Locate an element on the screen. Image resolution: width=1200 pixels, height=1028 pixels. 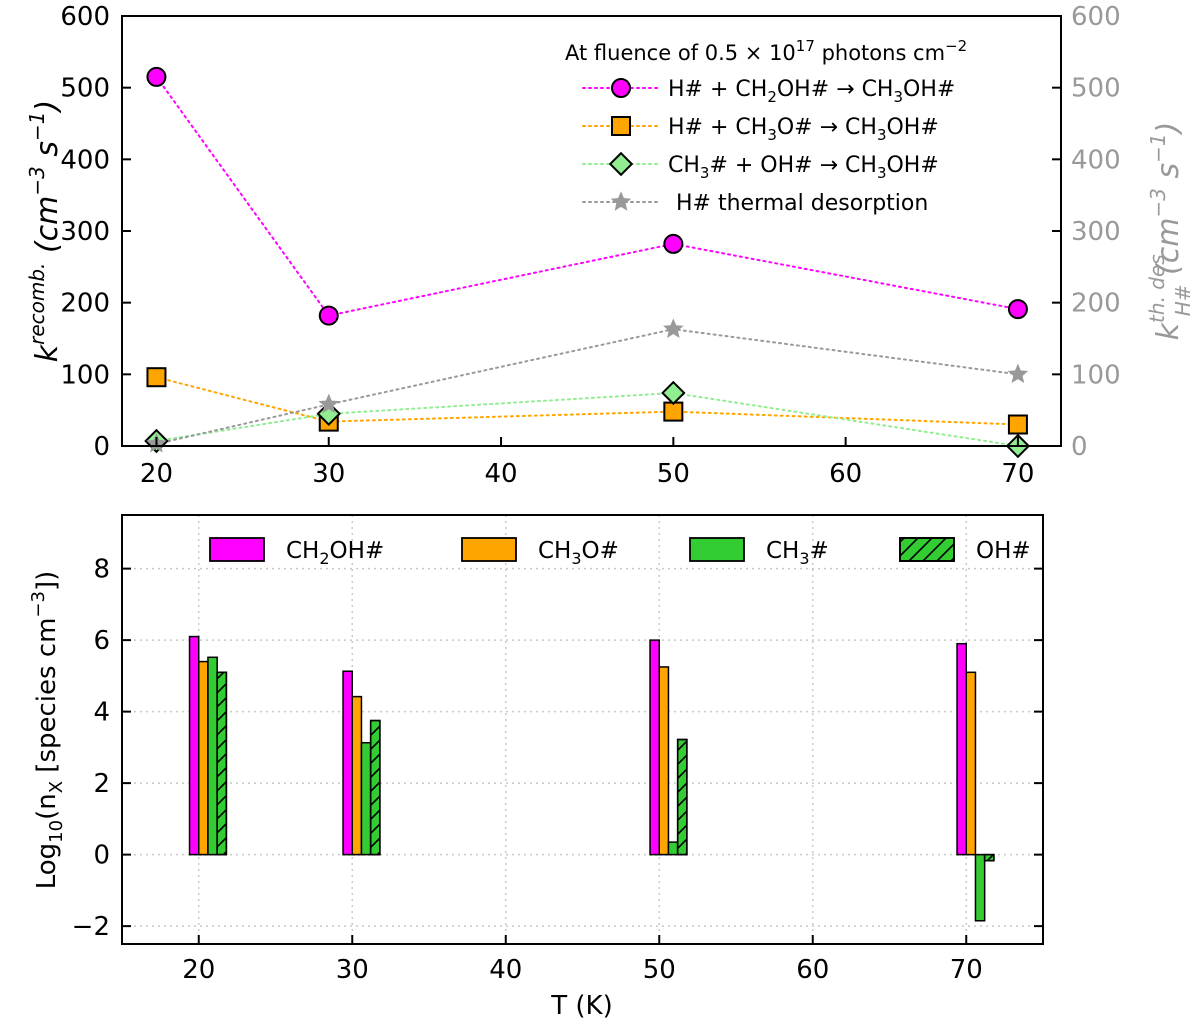
y-tick-label: −2 is located at coordinates (91, 927).